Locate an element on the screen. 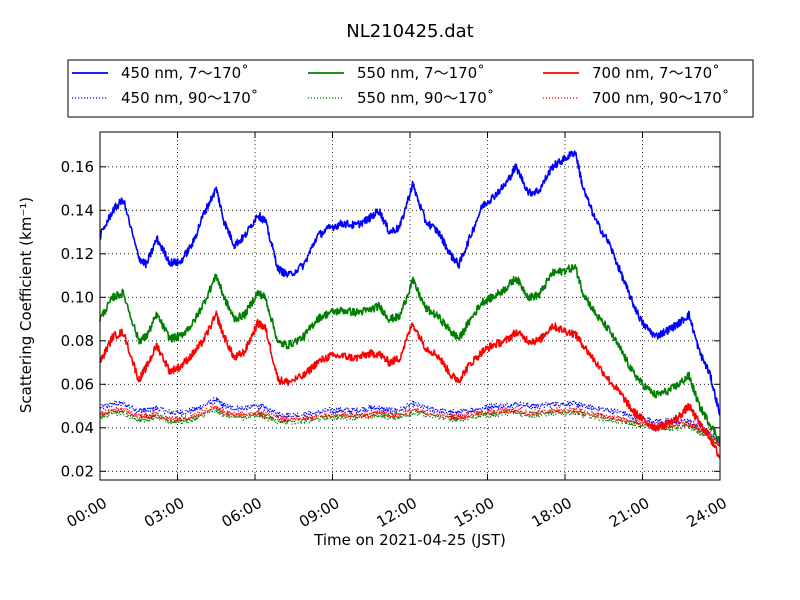 Image resolution: width=800 pixels, height=600 pixels. y-tick-label: 0.12 is located at coordinates (77, 254).